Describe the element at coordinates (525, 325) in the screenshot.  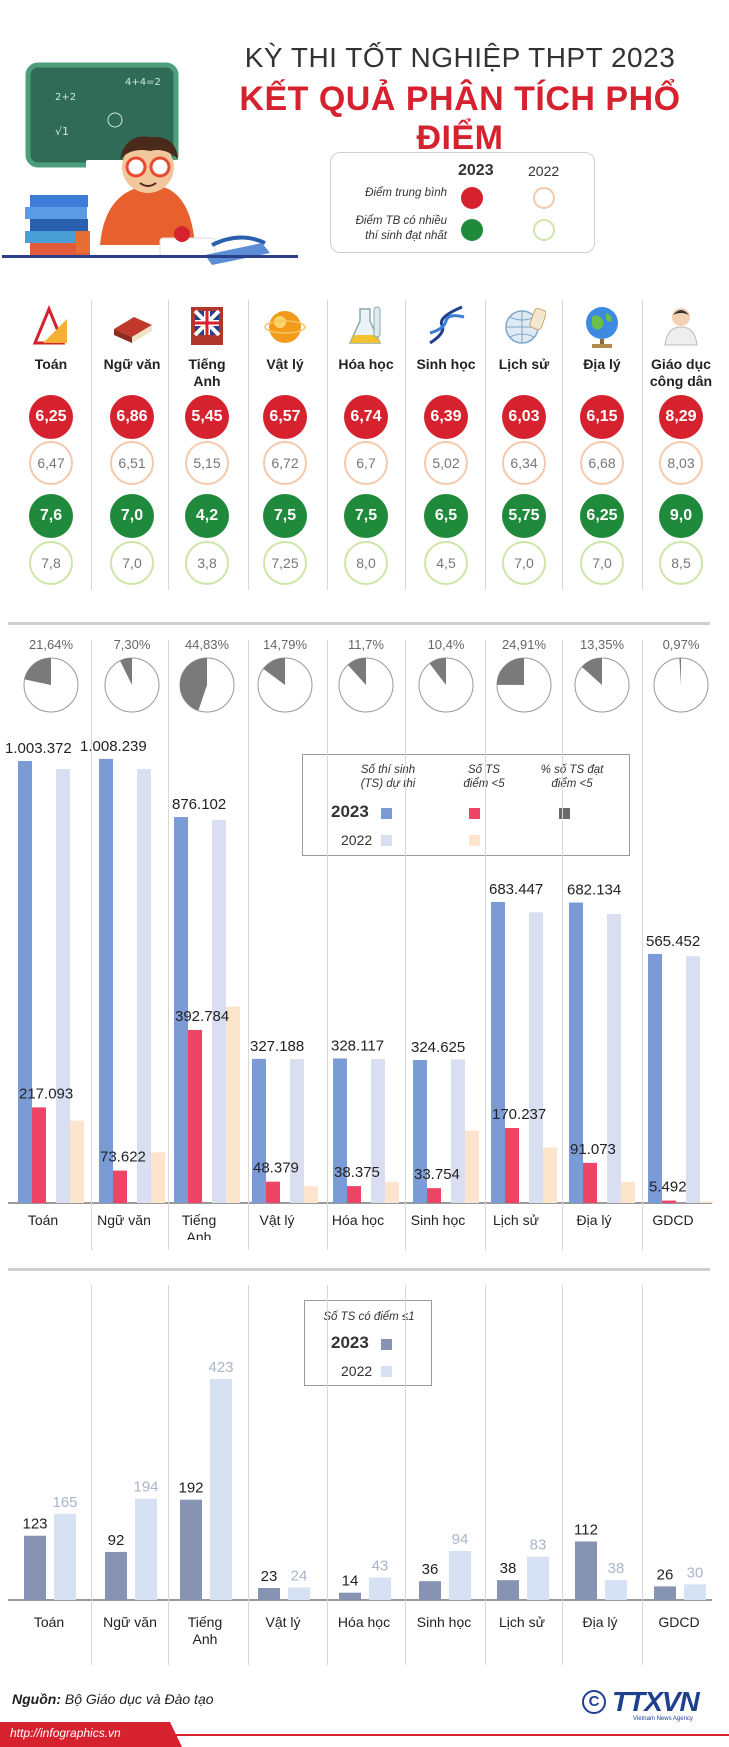
I see `globe-scroll-icon` at that location.